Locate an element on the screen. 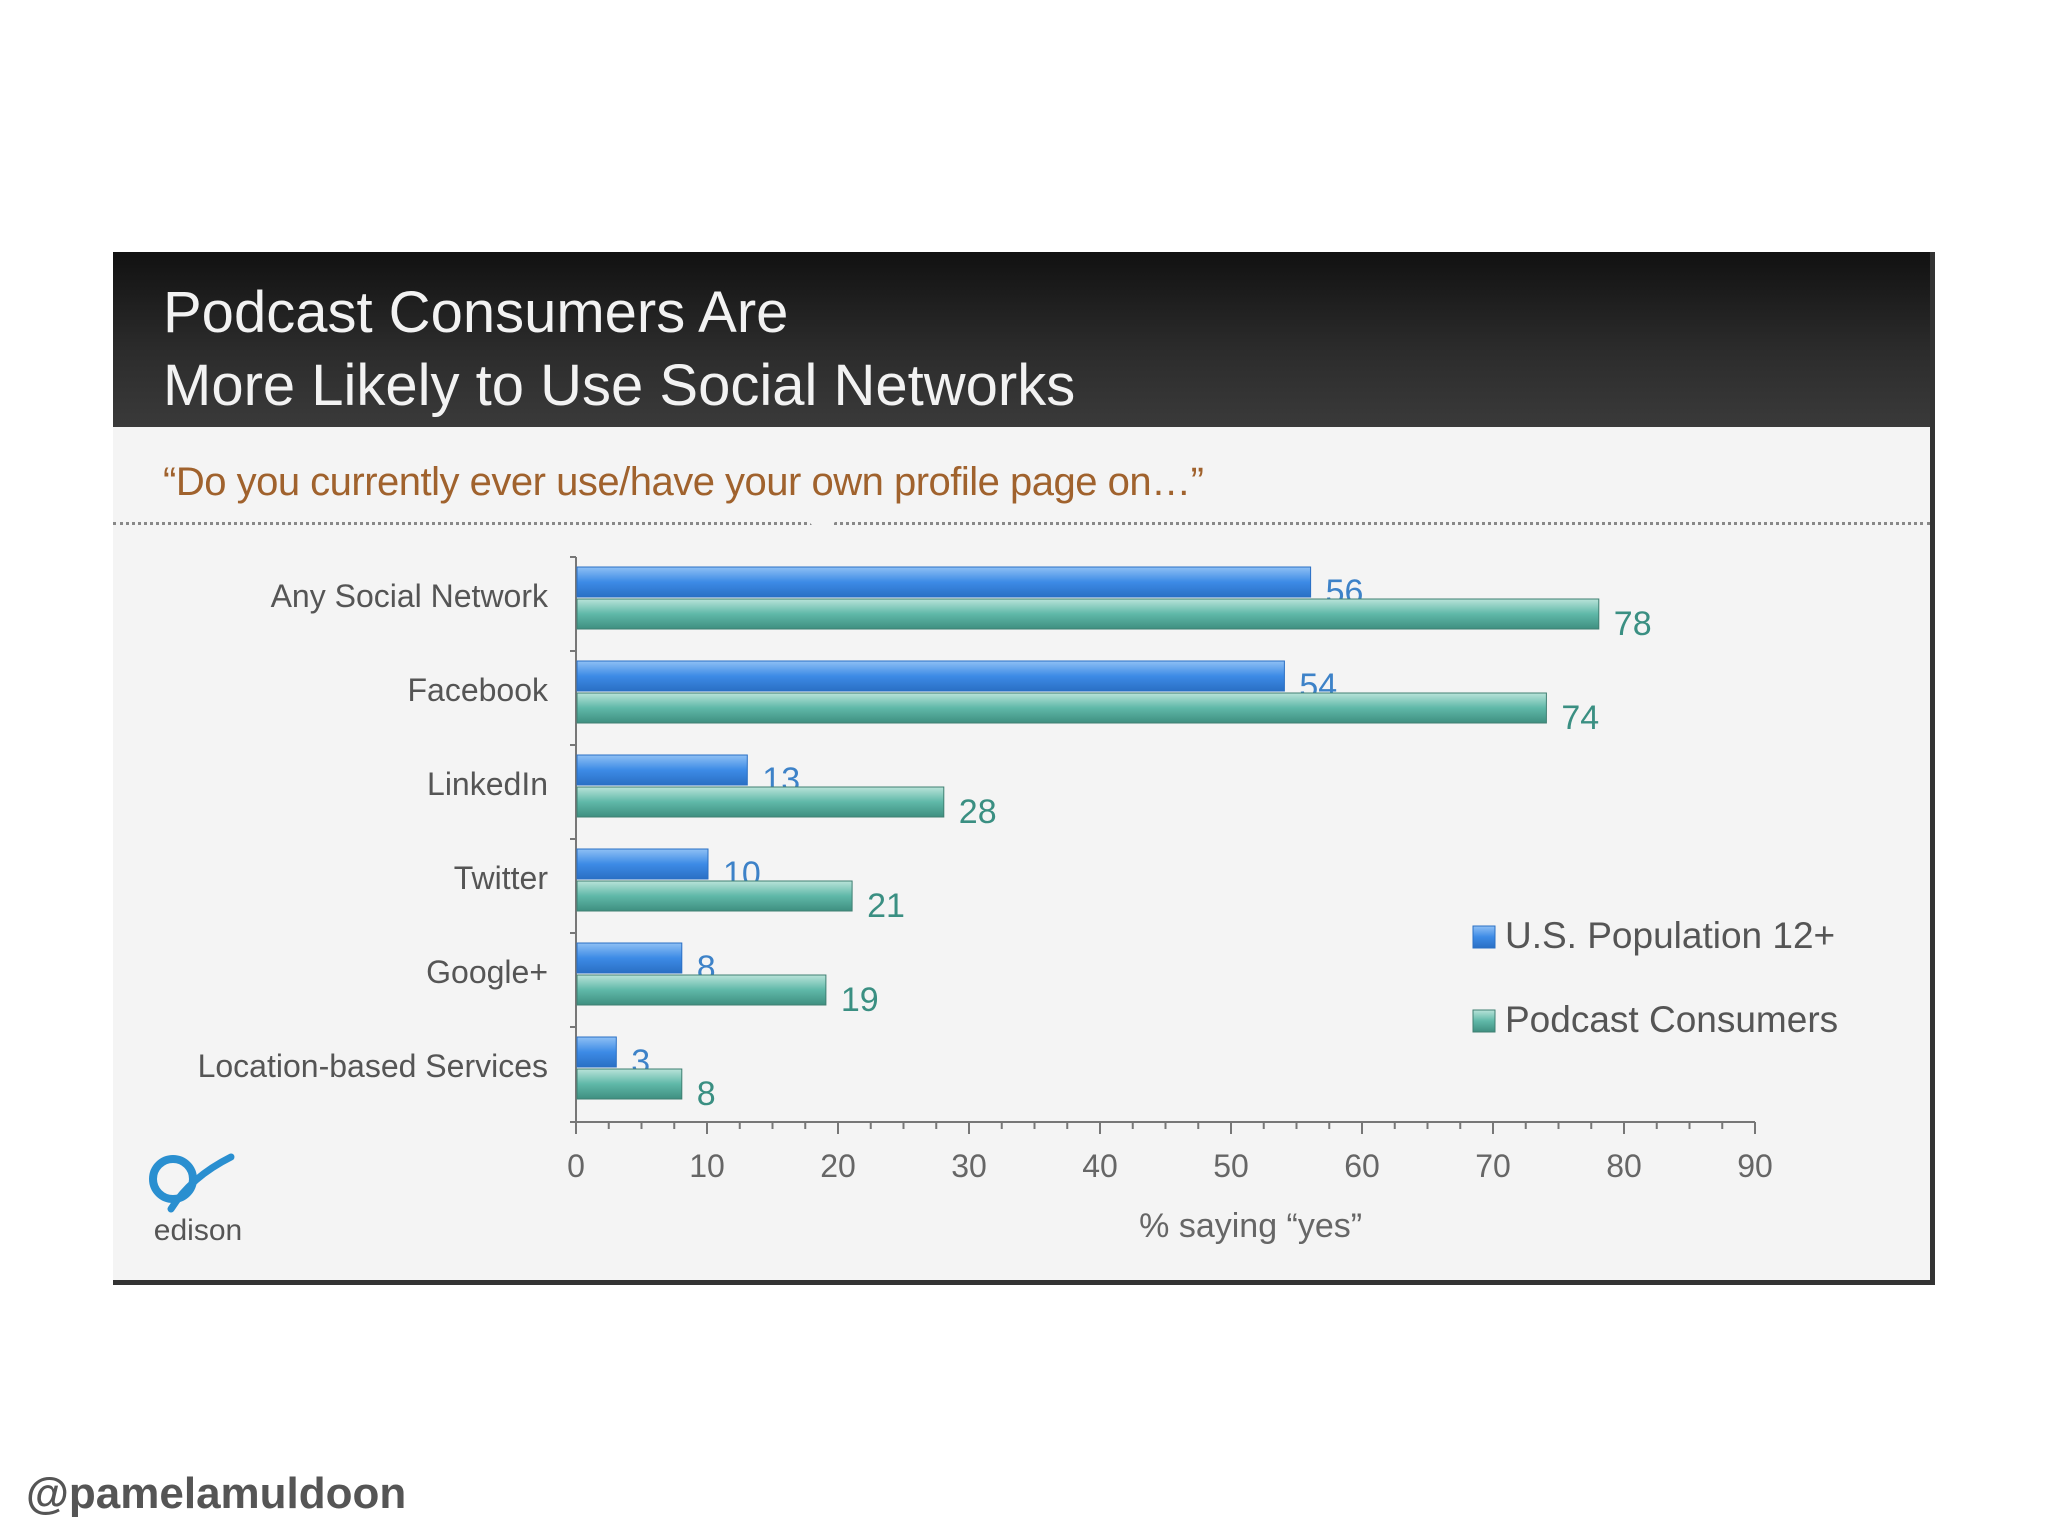  divider-notch is located at coordinates (822, 527).